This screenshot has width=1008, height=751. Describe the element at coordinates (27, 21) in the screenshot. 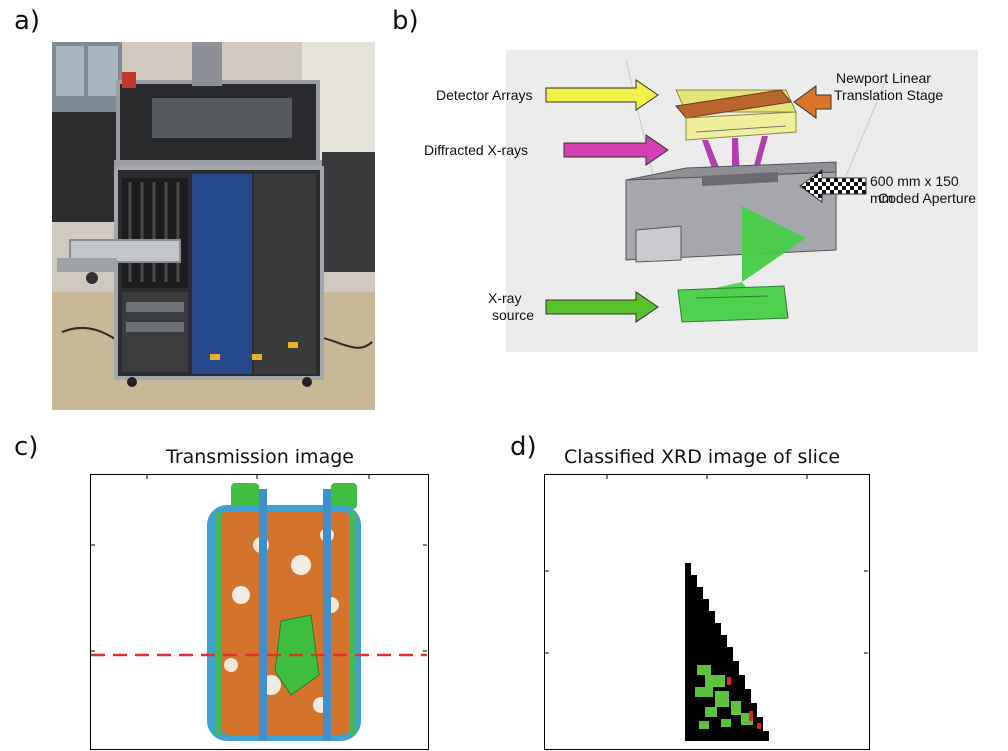

I see `panel-a-letter: a)` at that location.